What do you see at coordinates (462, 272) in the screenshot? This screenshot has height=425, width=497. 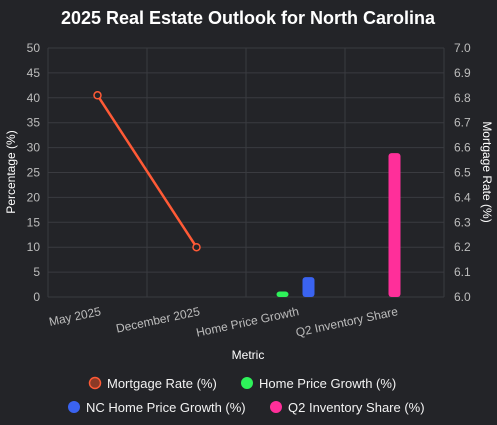 I see `right-tick-label: 6.1` at bounding box center [462, 272].